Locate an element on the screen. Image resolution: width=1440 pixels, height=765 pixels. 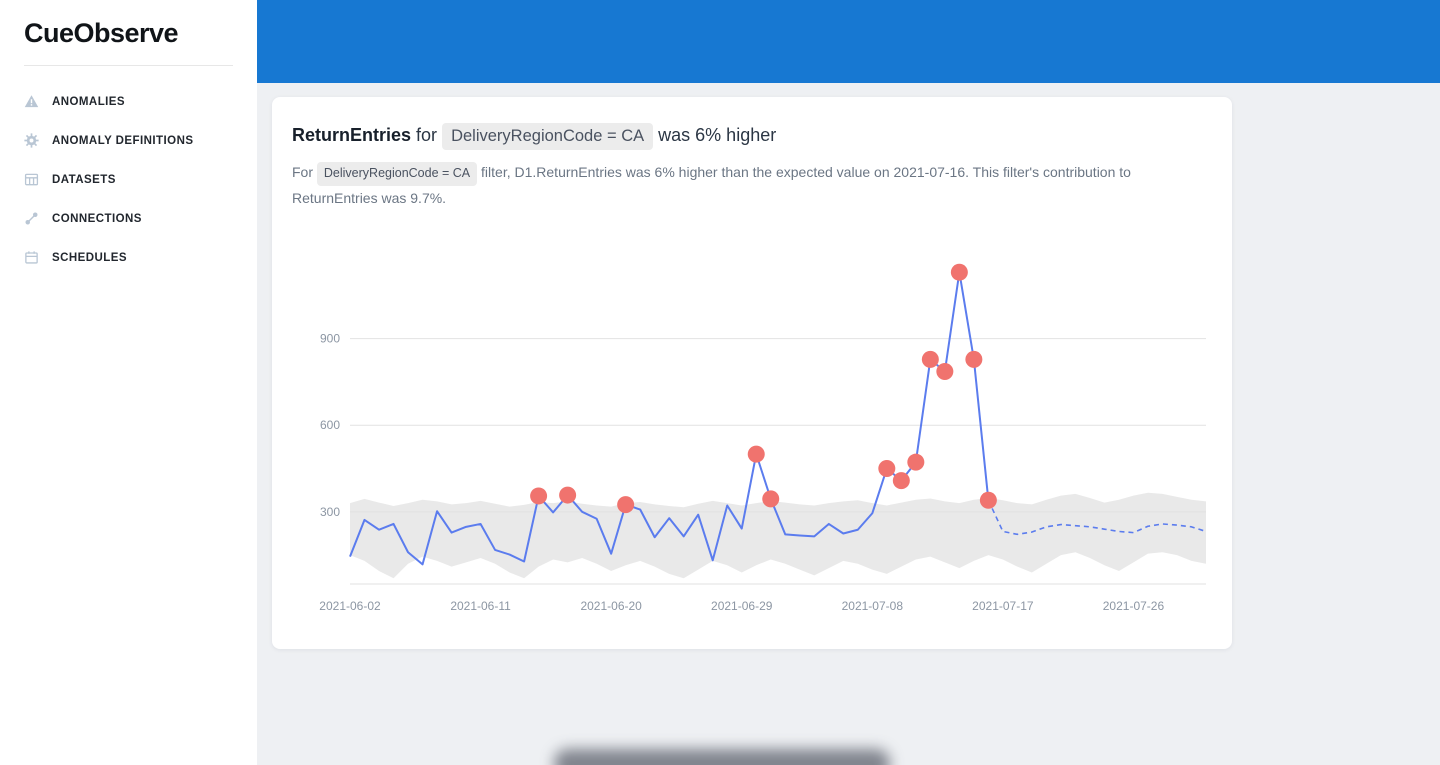
sidebar-item-label: SCHEDULES is located at coordinates (89, 257).